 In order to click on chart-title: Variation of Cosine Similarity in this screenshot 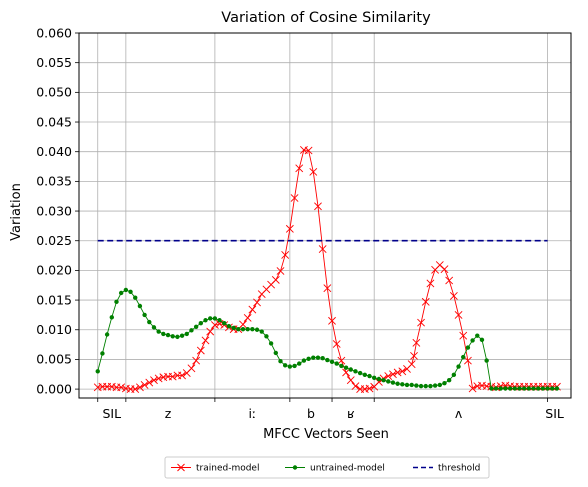, I will do `click(326, 18)`.